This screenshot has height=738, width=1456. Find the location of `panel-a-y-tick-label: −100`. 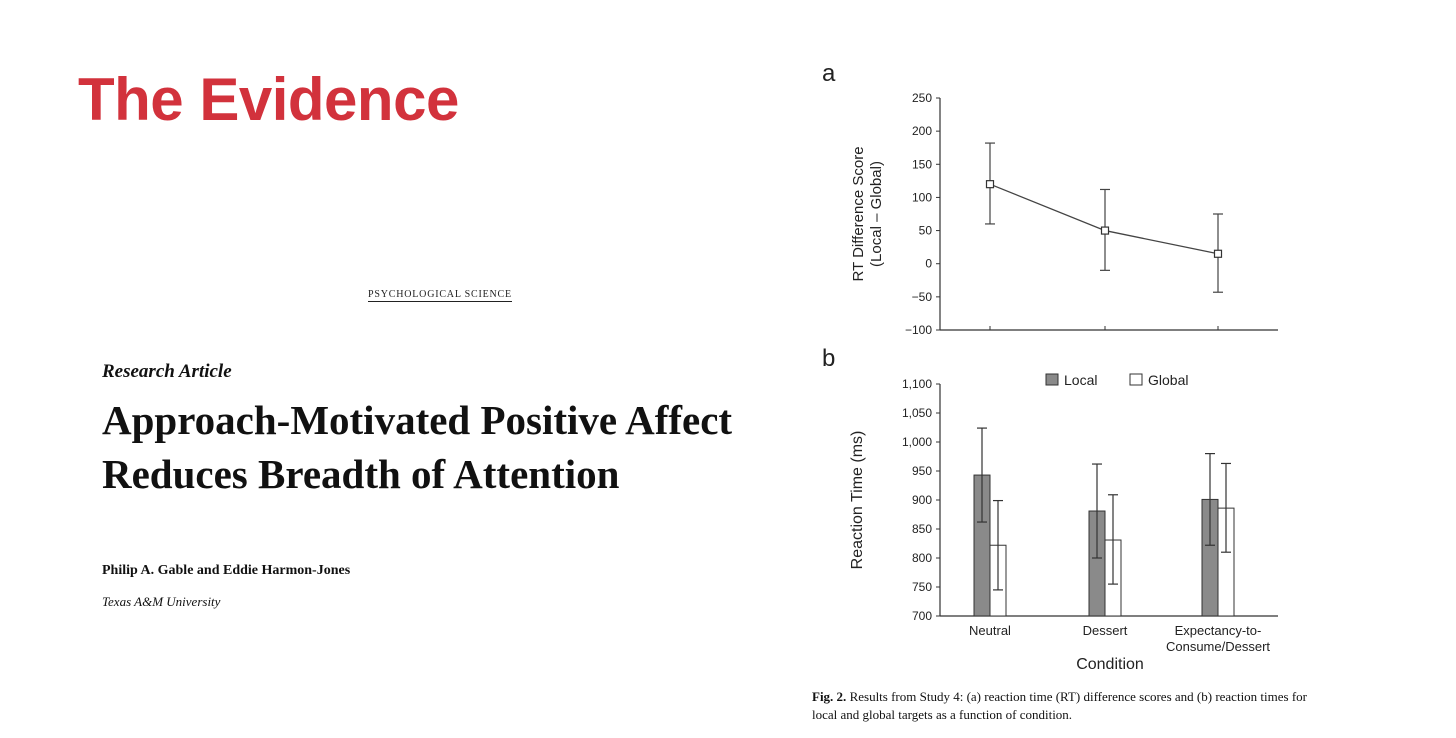

panel-a-y-tick-label: −100 is located at coordinates (918, 330).